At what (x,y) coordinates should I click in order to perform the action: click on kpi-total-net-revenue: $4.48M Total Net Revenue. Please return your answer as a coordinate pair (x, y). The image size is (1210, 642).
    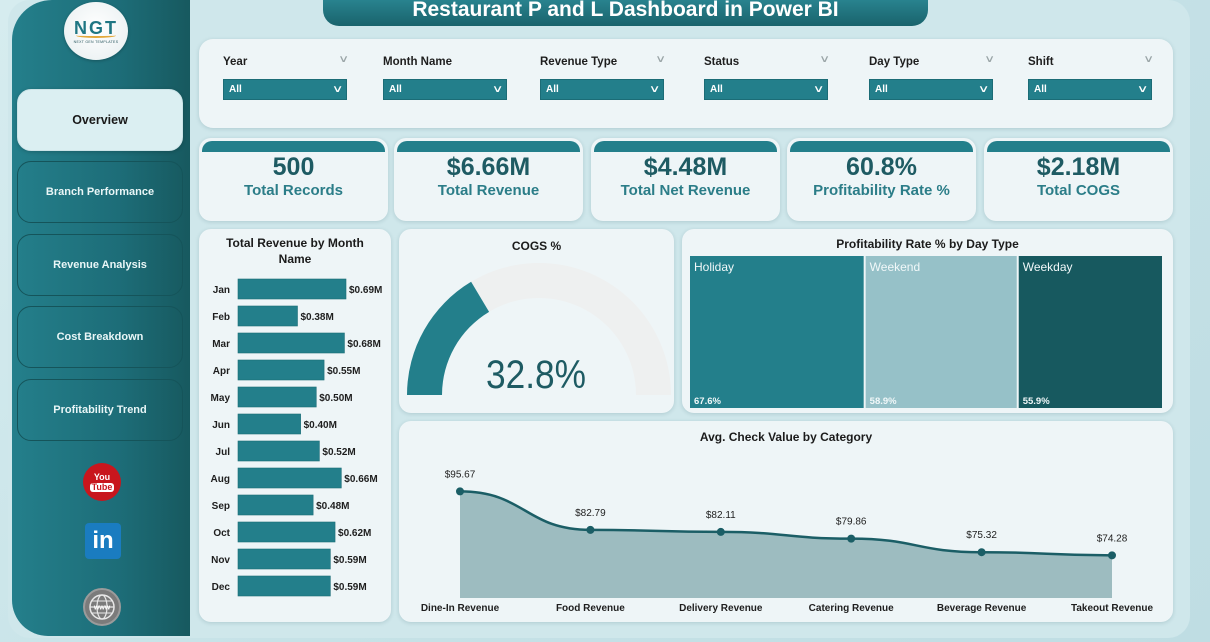
    Looking at the image, I should click on (685, 179).